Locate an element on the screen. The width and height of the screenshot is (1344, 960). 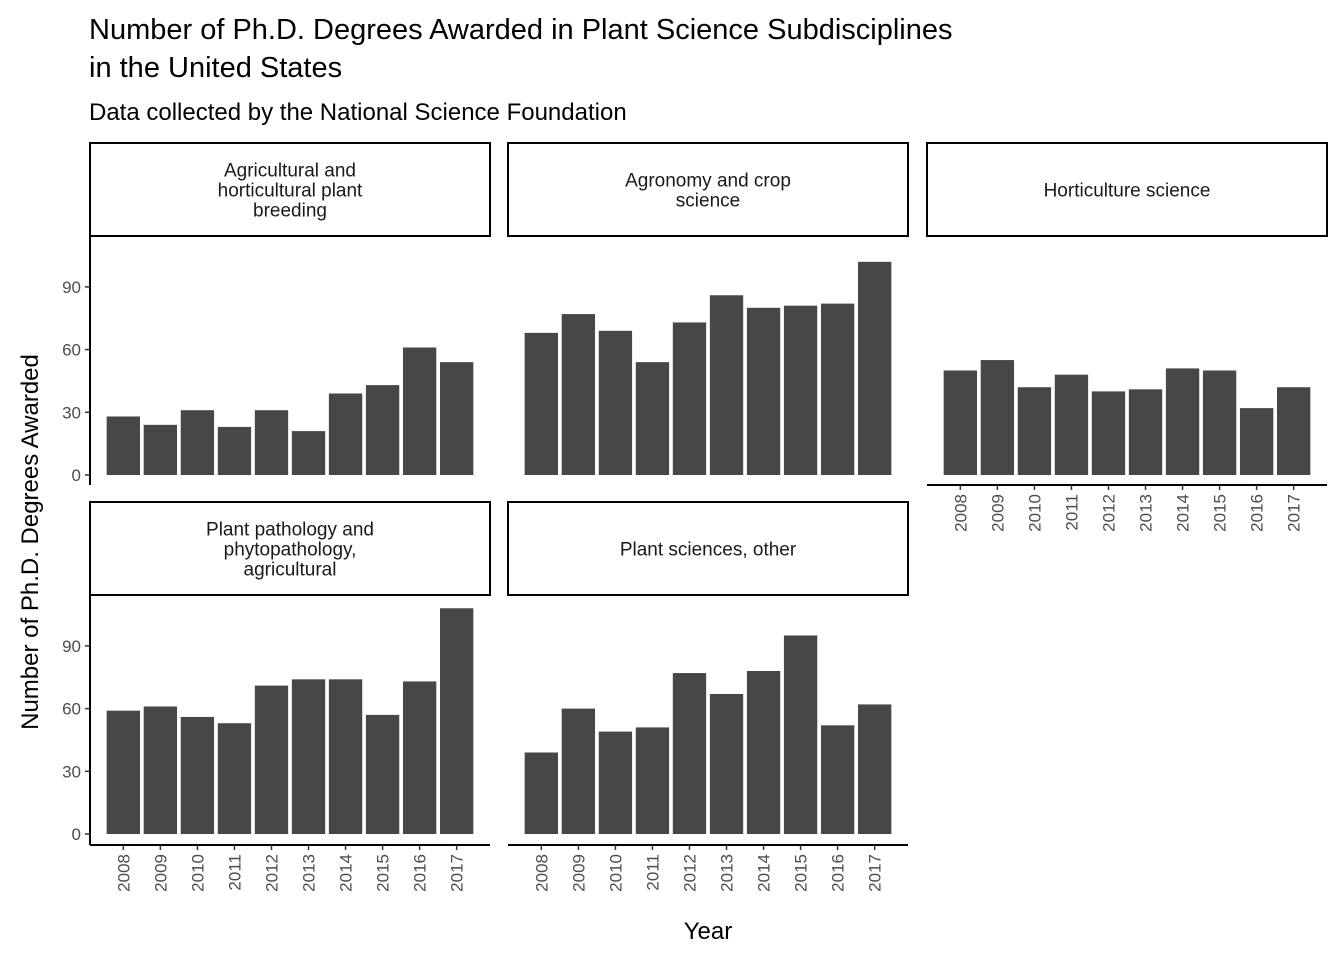
facet-strip-label: Agronomy and crop is located at coordinates (708, 181).